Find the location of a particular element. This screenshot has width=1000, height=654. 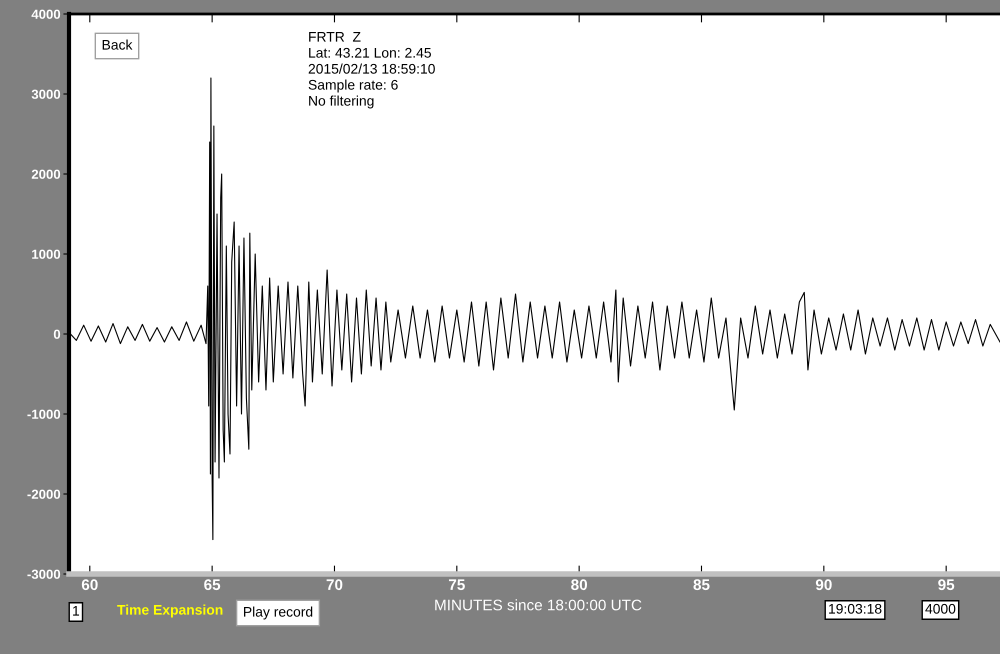

x-tick-label: 90 is located at coordinates (824, 584).